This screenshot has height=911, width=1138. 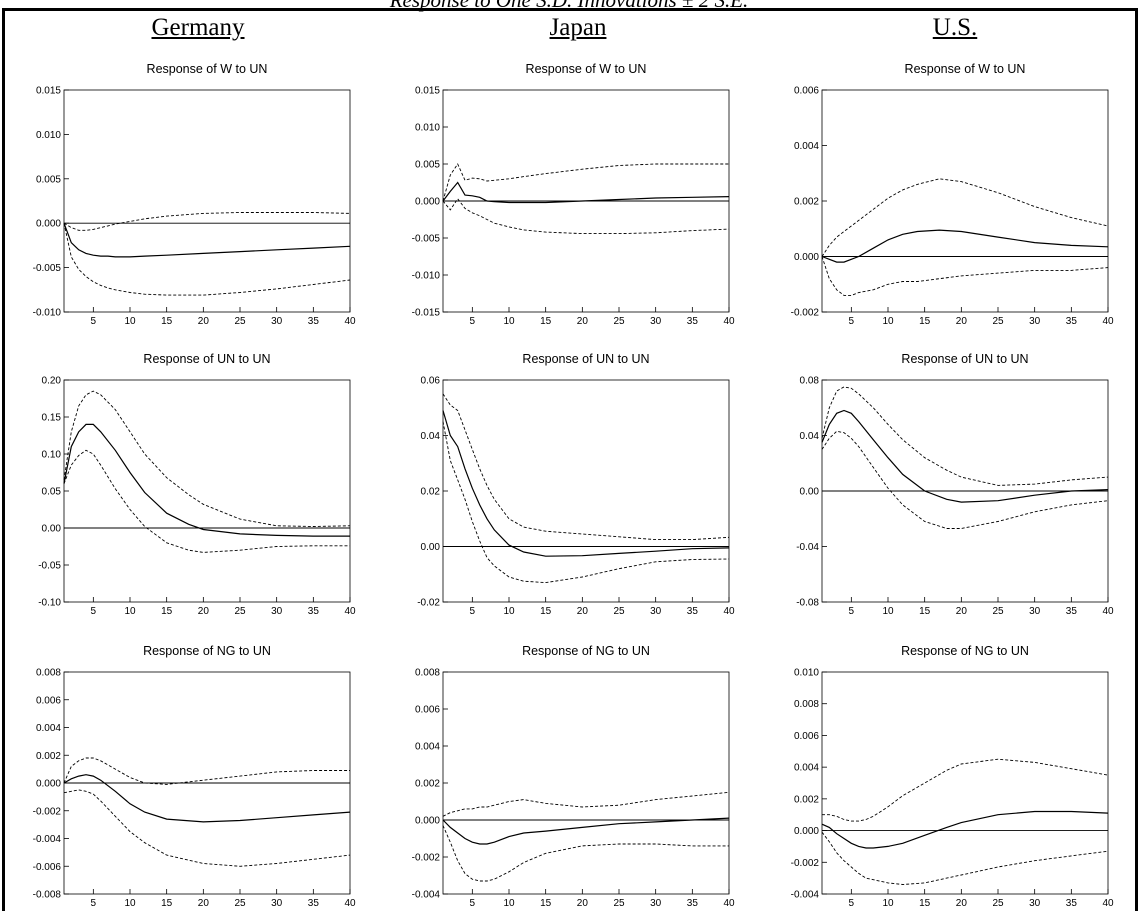 I want to click on y-tick-label: 0.005, so click(x=427, y=165).